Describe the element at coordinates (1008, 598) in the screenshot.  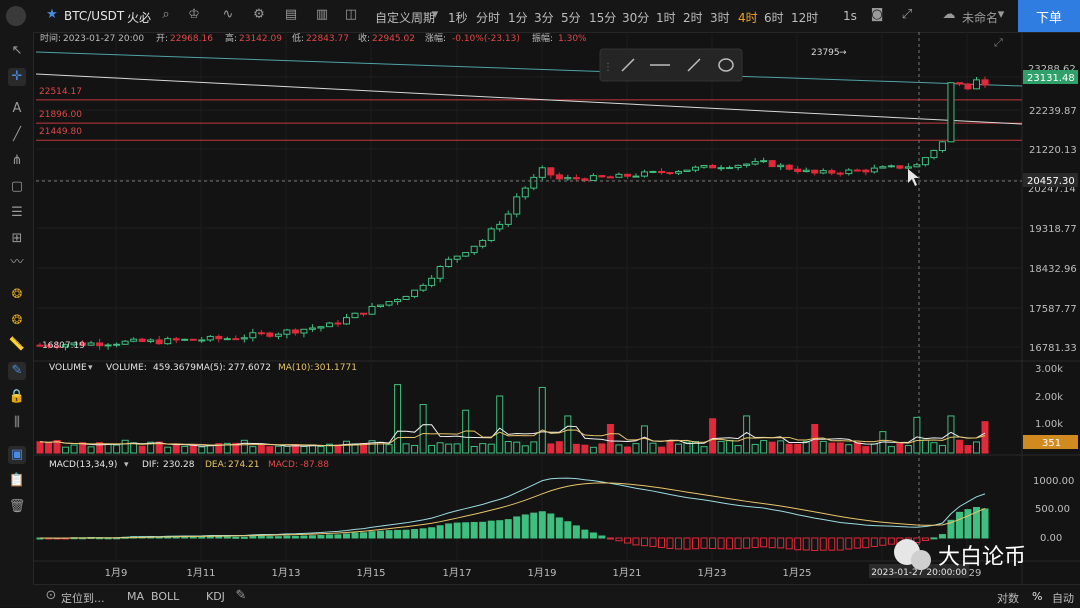
I see `log-scale-toggle: 对数` at that location.